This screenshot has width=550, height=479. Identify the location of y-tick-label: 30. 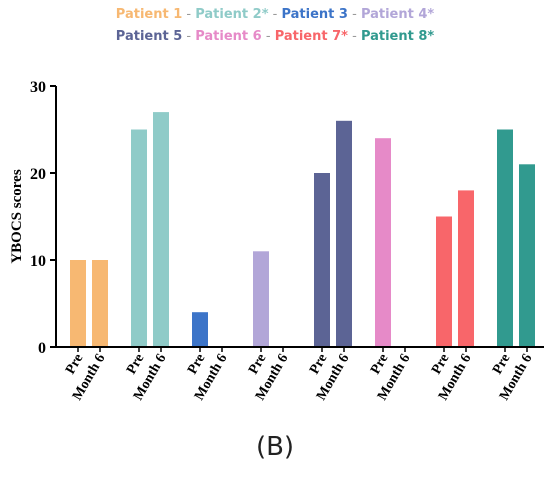
(38, 87).